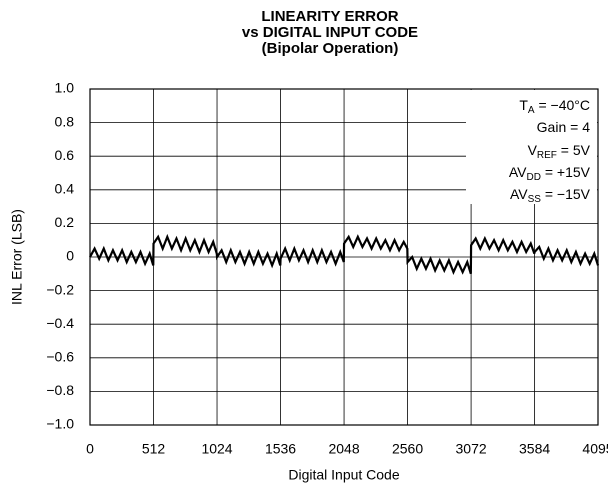 The height and width of the screenshot is (485, 608). I want to click on x-tick-label: 0, so click(90, 449).